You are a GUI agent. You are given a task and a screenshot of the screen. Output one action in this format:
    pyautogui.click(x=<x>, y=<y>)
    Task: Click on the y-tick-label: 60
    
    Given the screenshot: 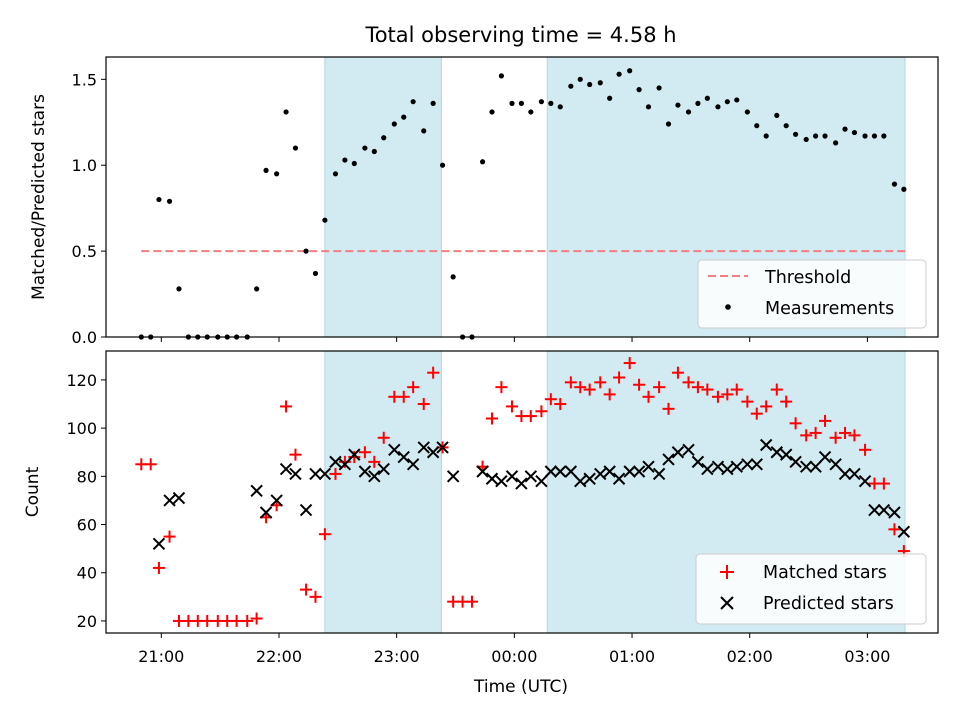 What is the action you would take?
    pyautogui.click(x=87, y=525)
    